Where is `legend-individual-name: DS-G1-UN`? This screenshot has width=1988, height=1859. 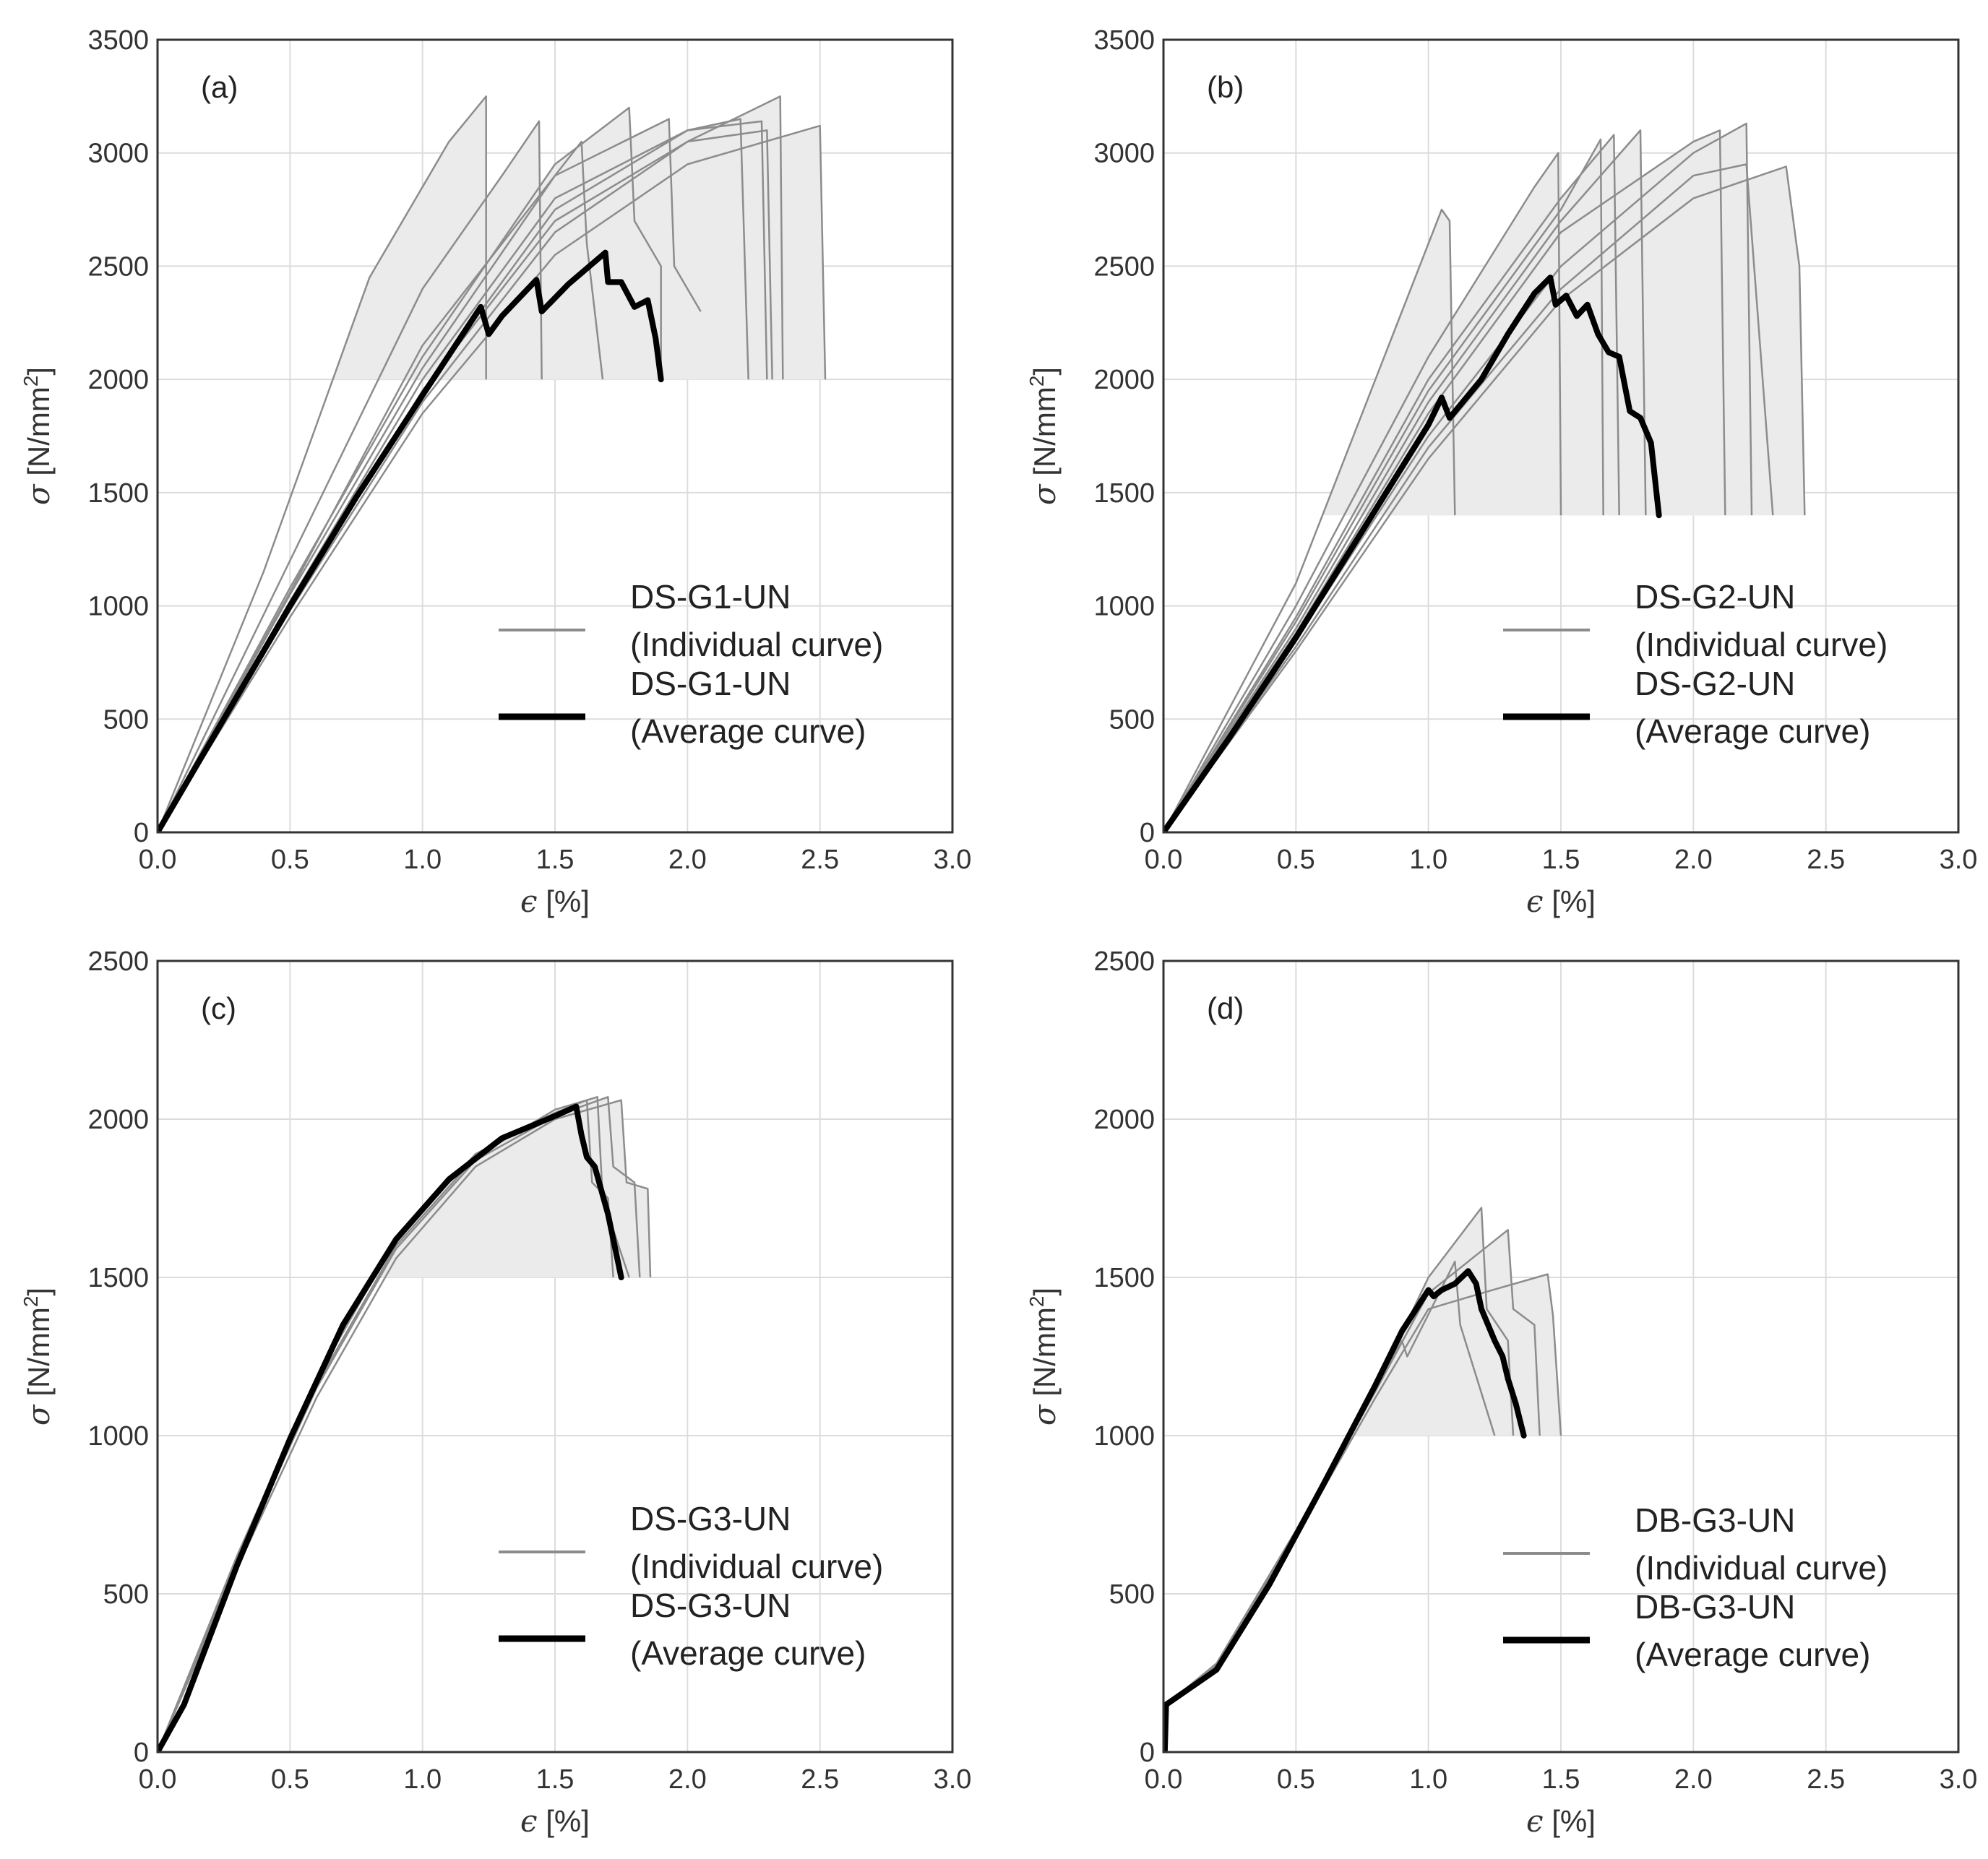
legend-individual-name: DS-G1-UN is located at coordinates (710, 597).